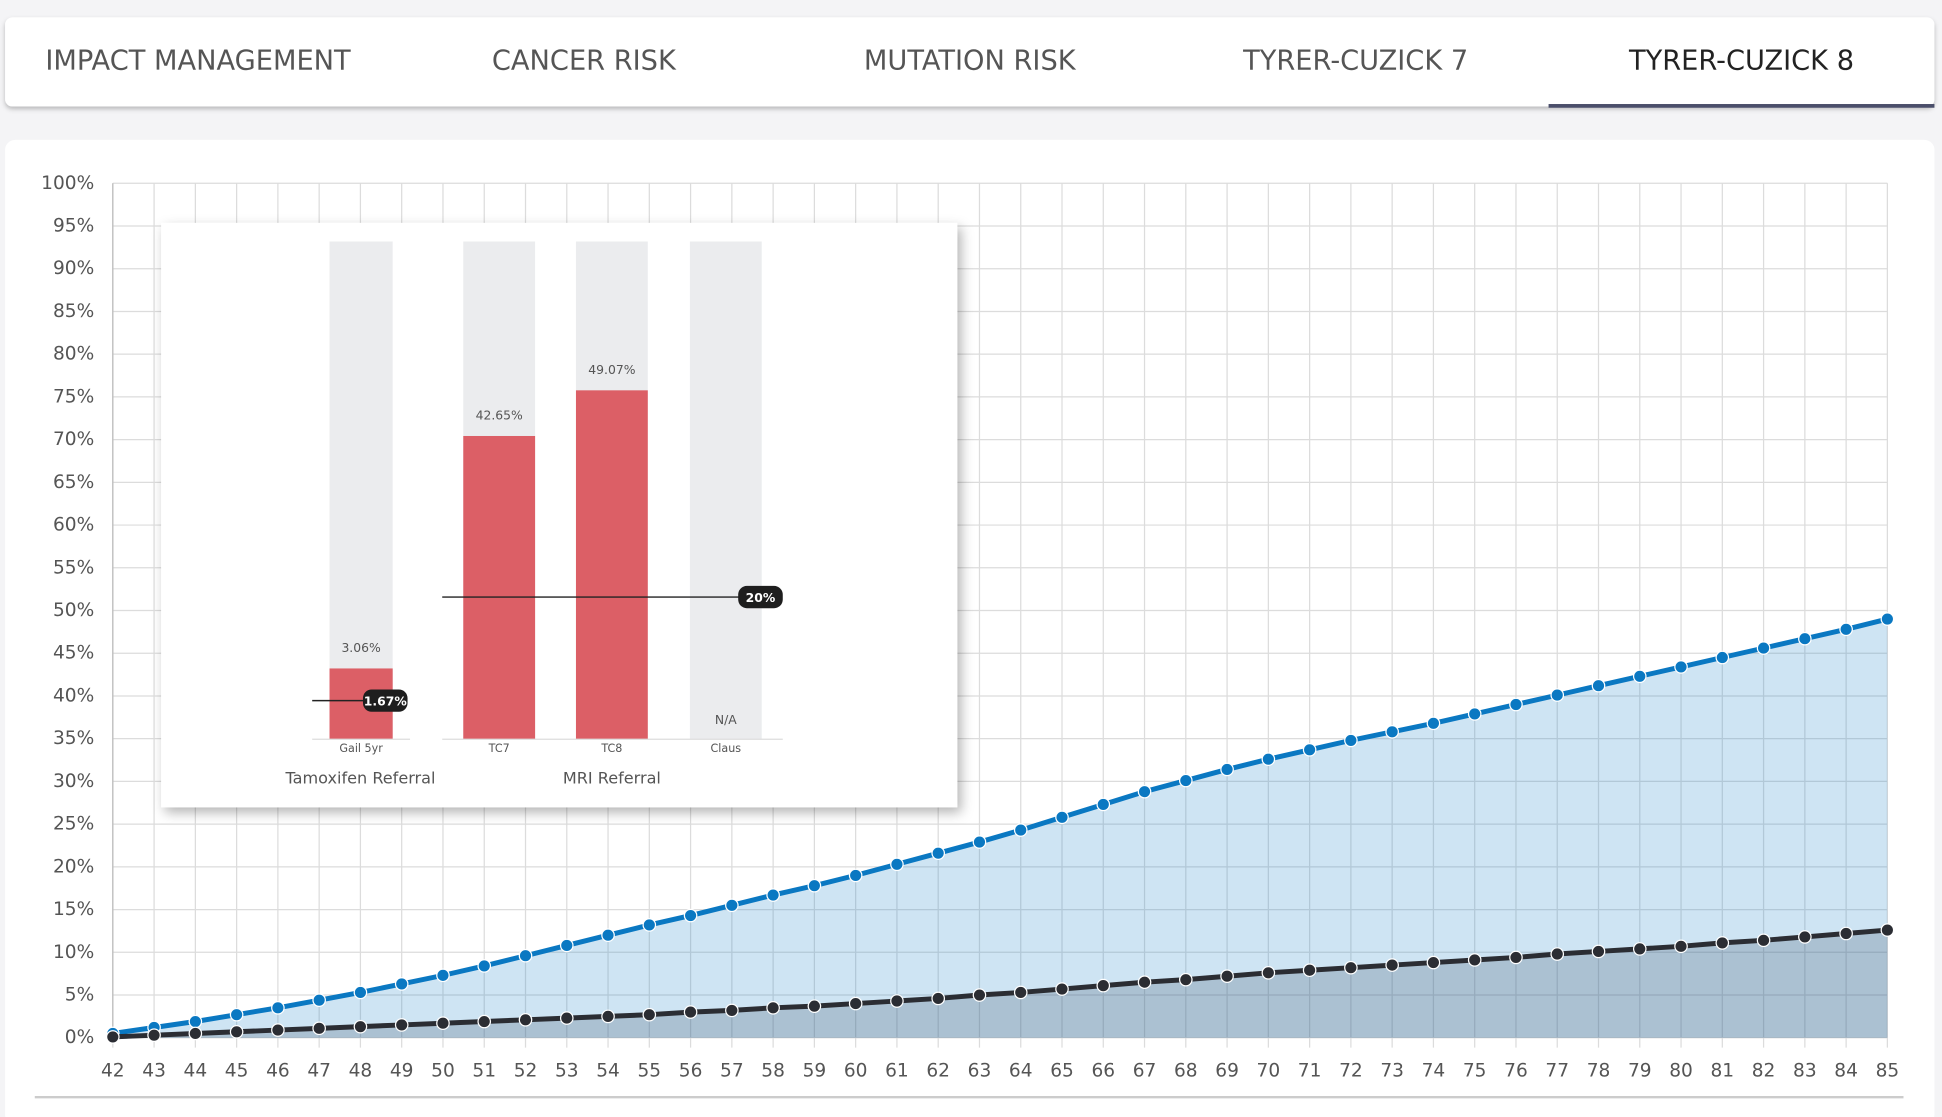 The height and width of the screenshot is (1117, 1942). What do you see at coordinates (73, 610) in the screenshot?
I see `y-tick-label: 50%` at bounding box center [73, 610].